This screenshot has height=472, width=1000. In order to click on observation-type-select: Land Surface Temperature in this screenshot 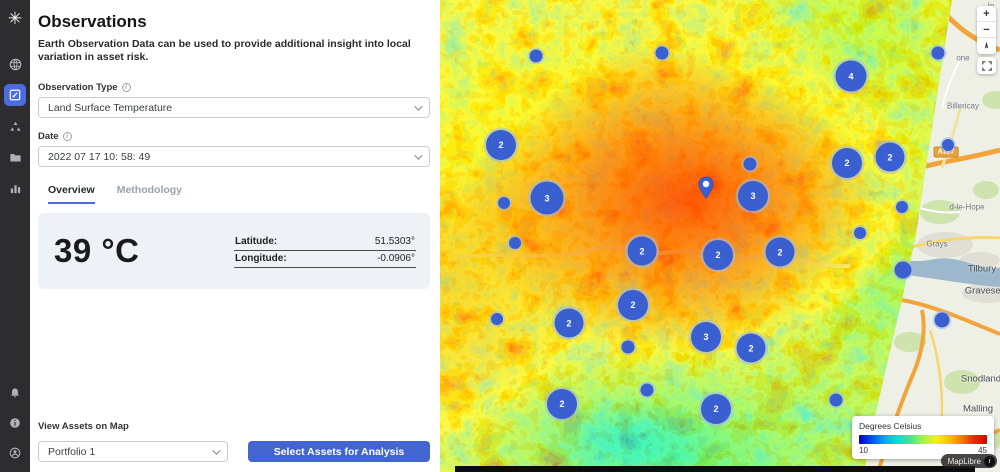, I will do `click(234, 108)`.